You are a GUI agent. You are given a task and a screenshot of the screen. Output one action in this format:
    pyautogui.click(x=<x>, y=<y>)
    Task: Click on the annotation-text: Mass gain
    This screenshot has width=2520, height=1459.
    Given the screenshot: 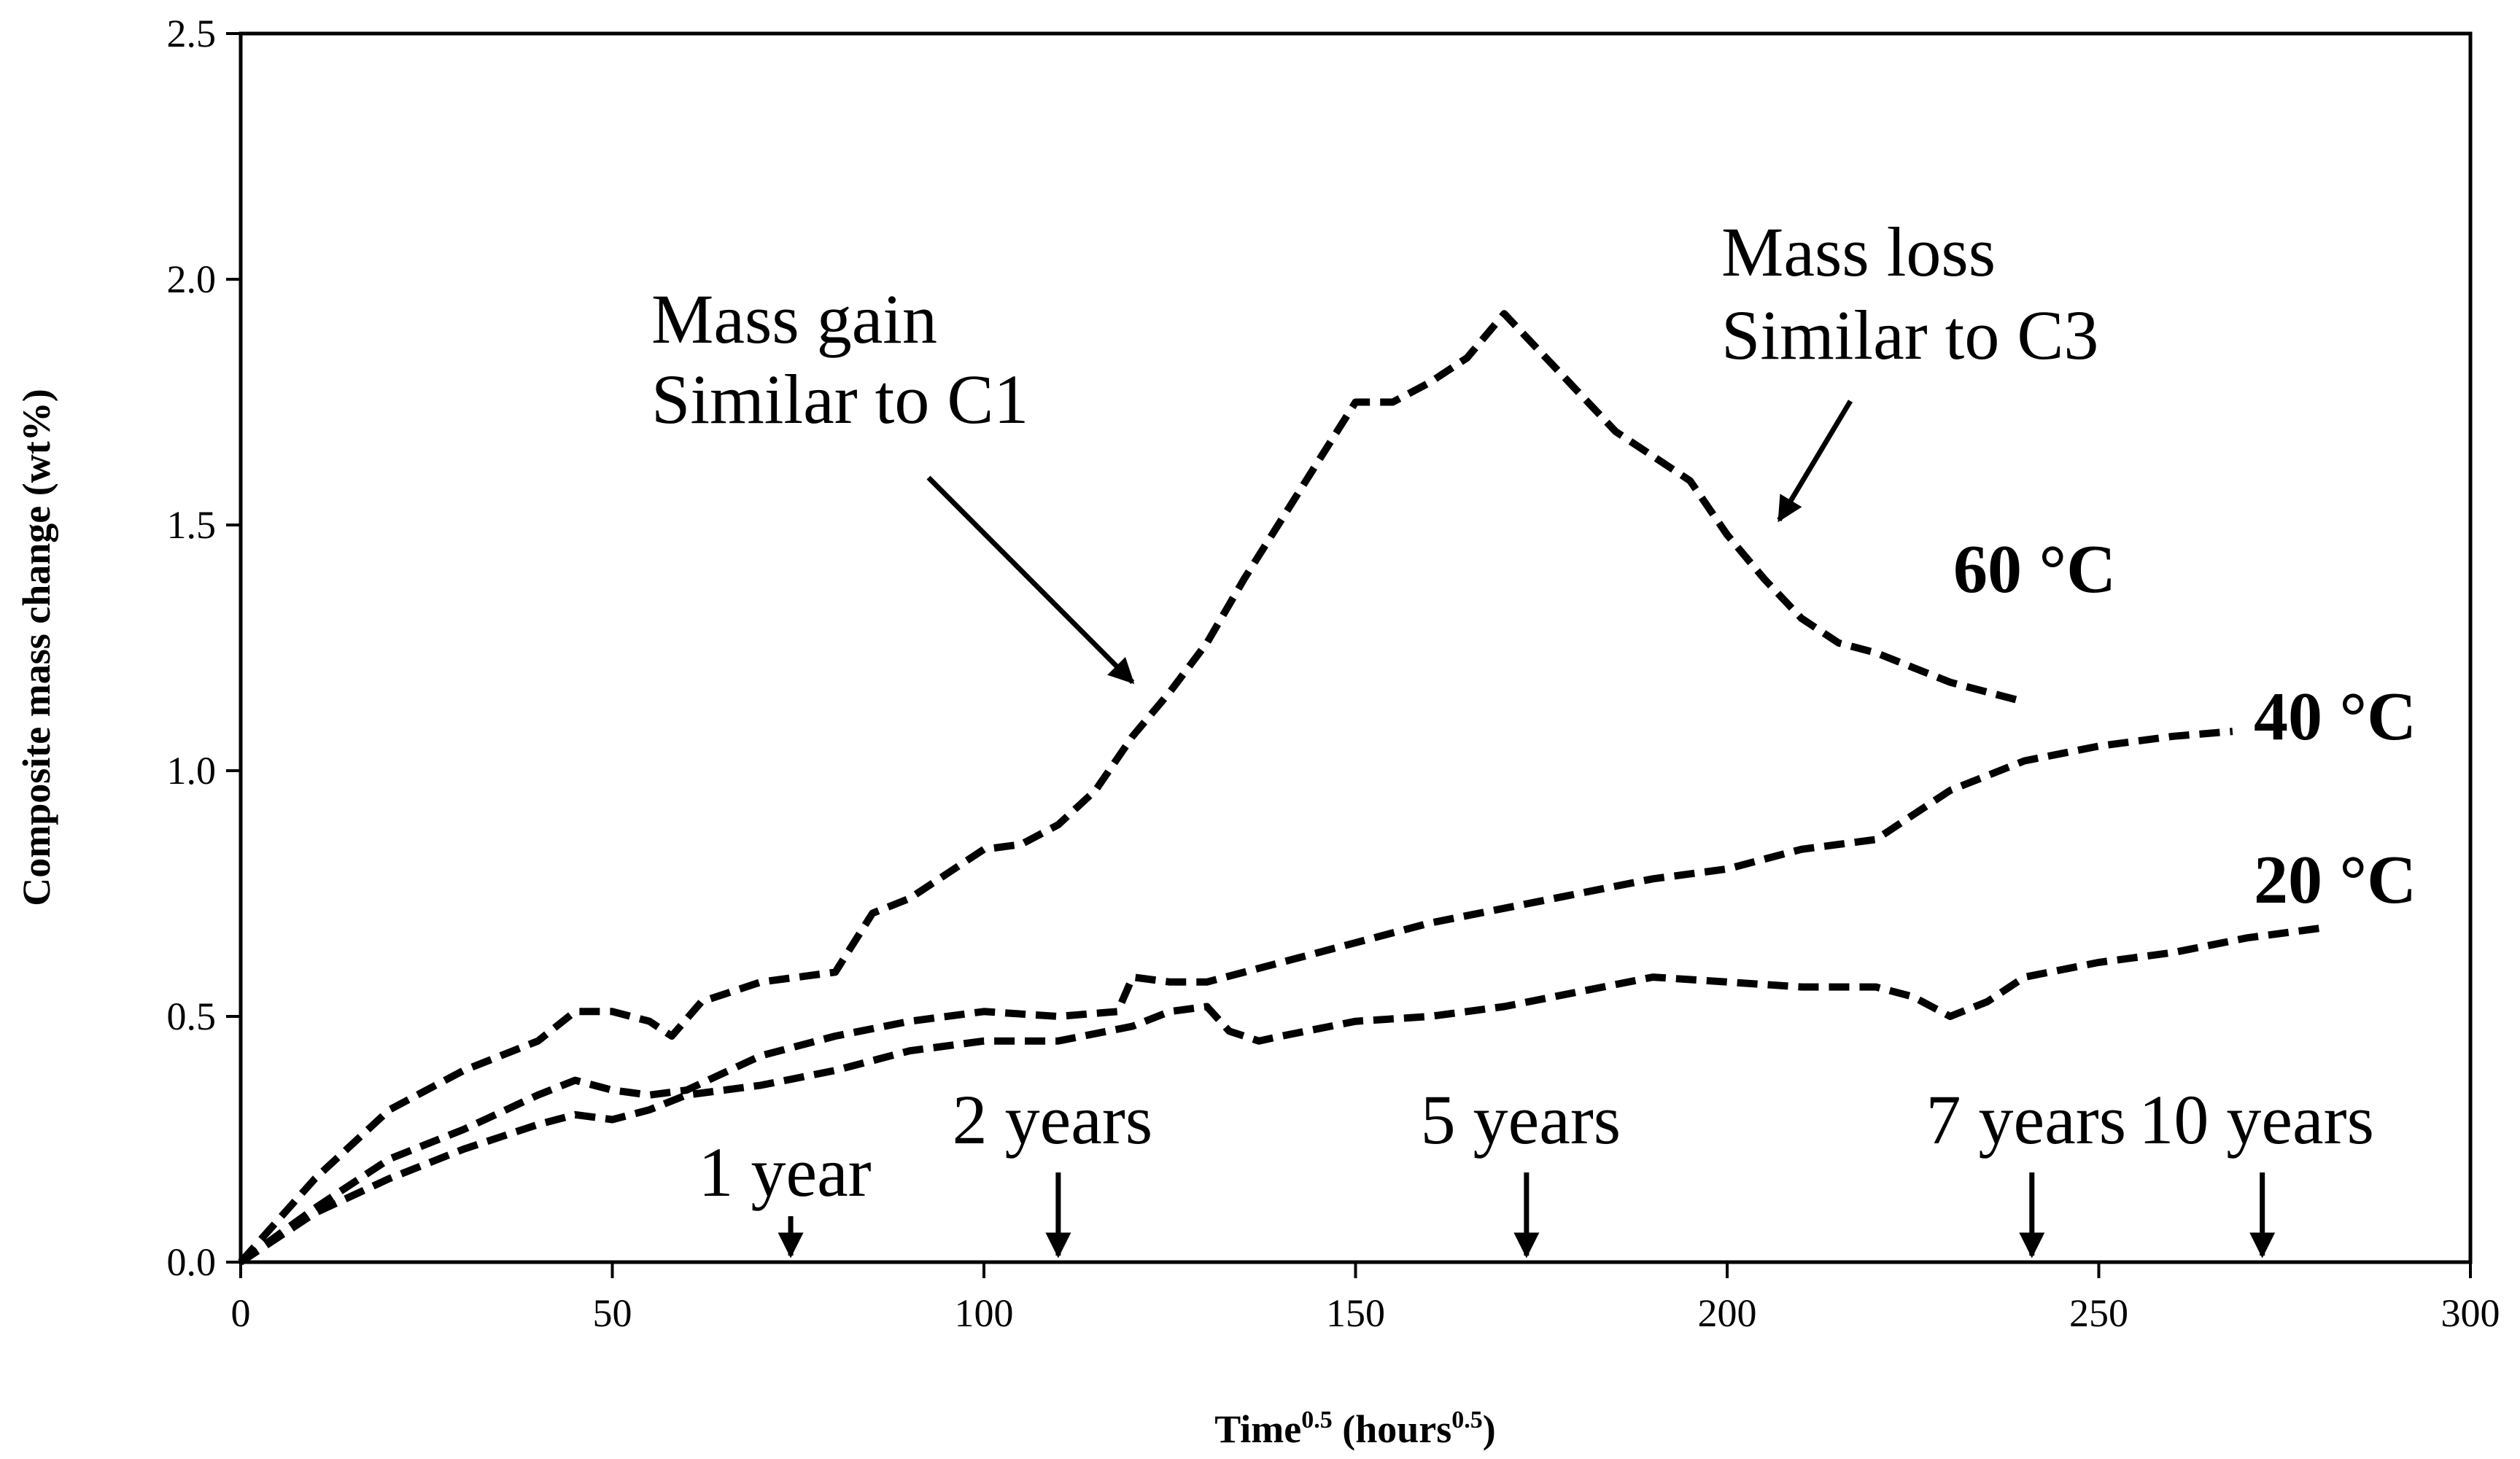 What is the action you would take?
    pyautogui.click(x=794, y=319)
    